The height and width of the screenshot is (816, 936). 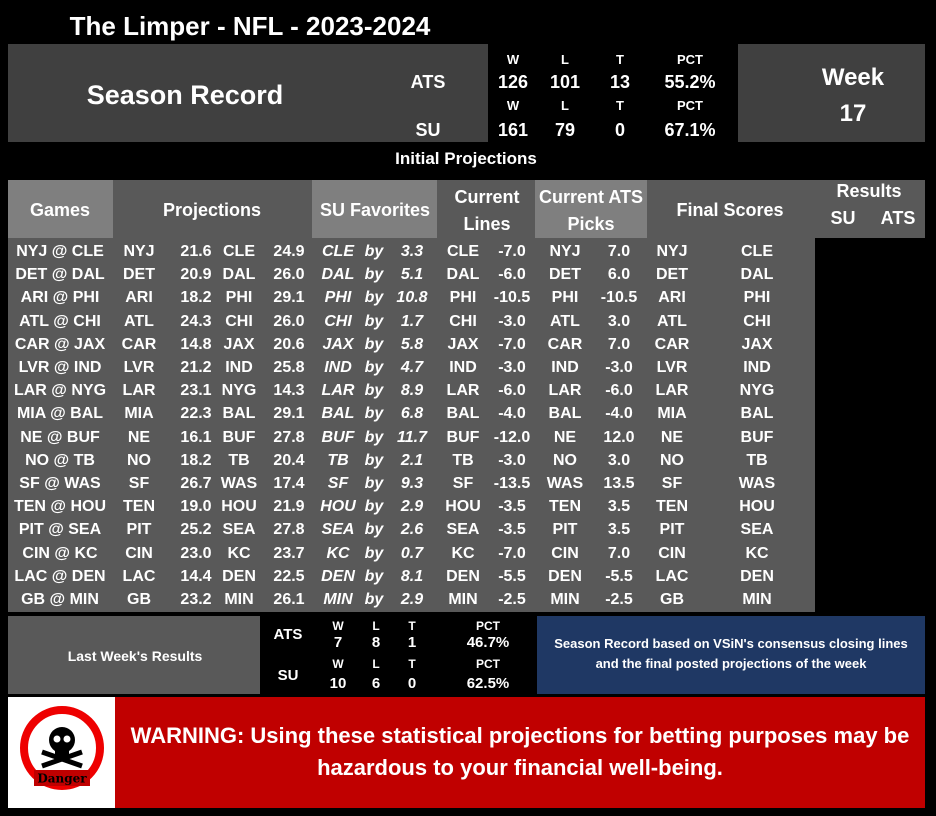 What do you see at coordinates (338, 576) in the screenshot?
I see `cell: DEN` at bounding box center [338, 576].